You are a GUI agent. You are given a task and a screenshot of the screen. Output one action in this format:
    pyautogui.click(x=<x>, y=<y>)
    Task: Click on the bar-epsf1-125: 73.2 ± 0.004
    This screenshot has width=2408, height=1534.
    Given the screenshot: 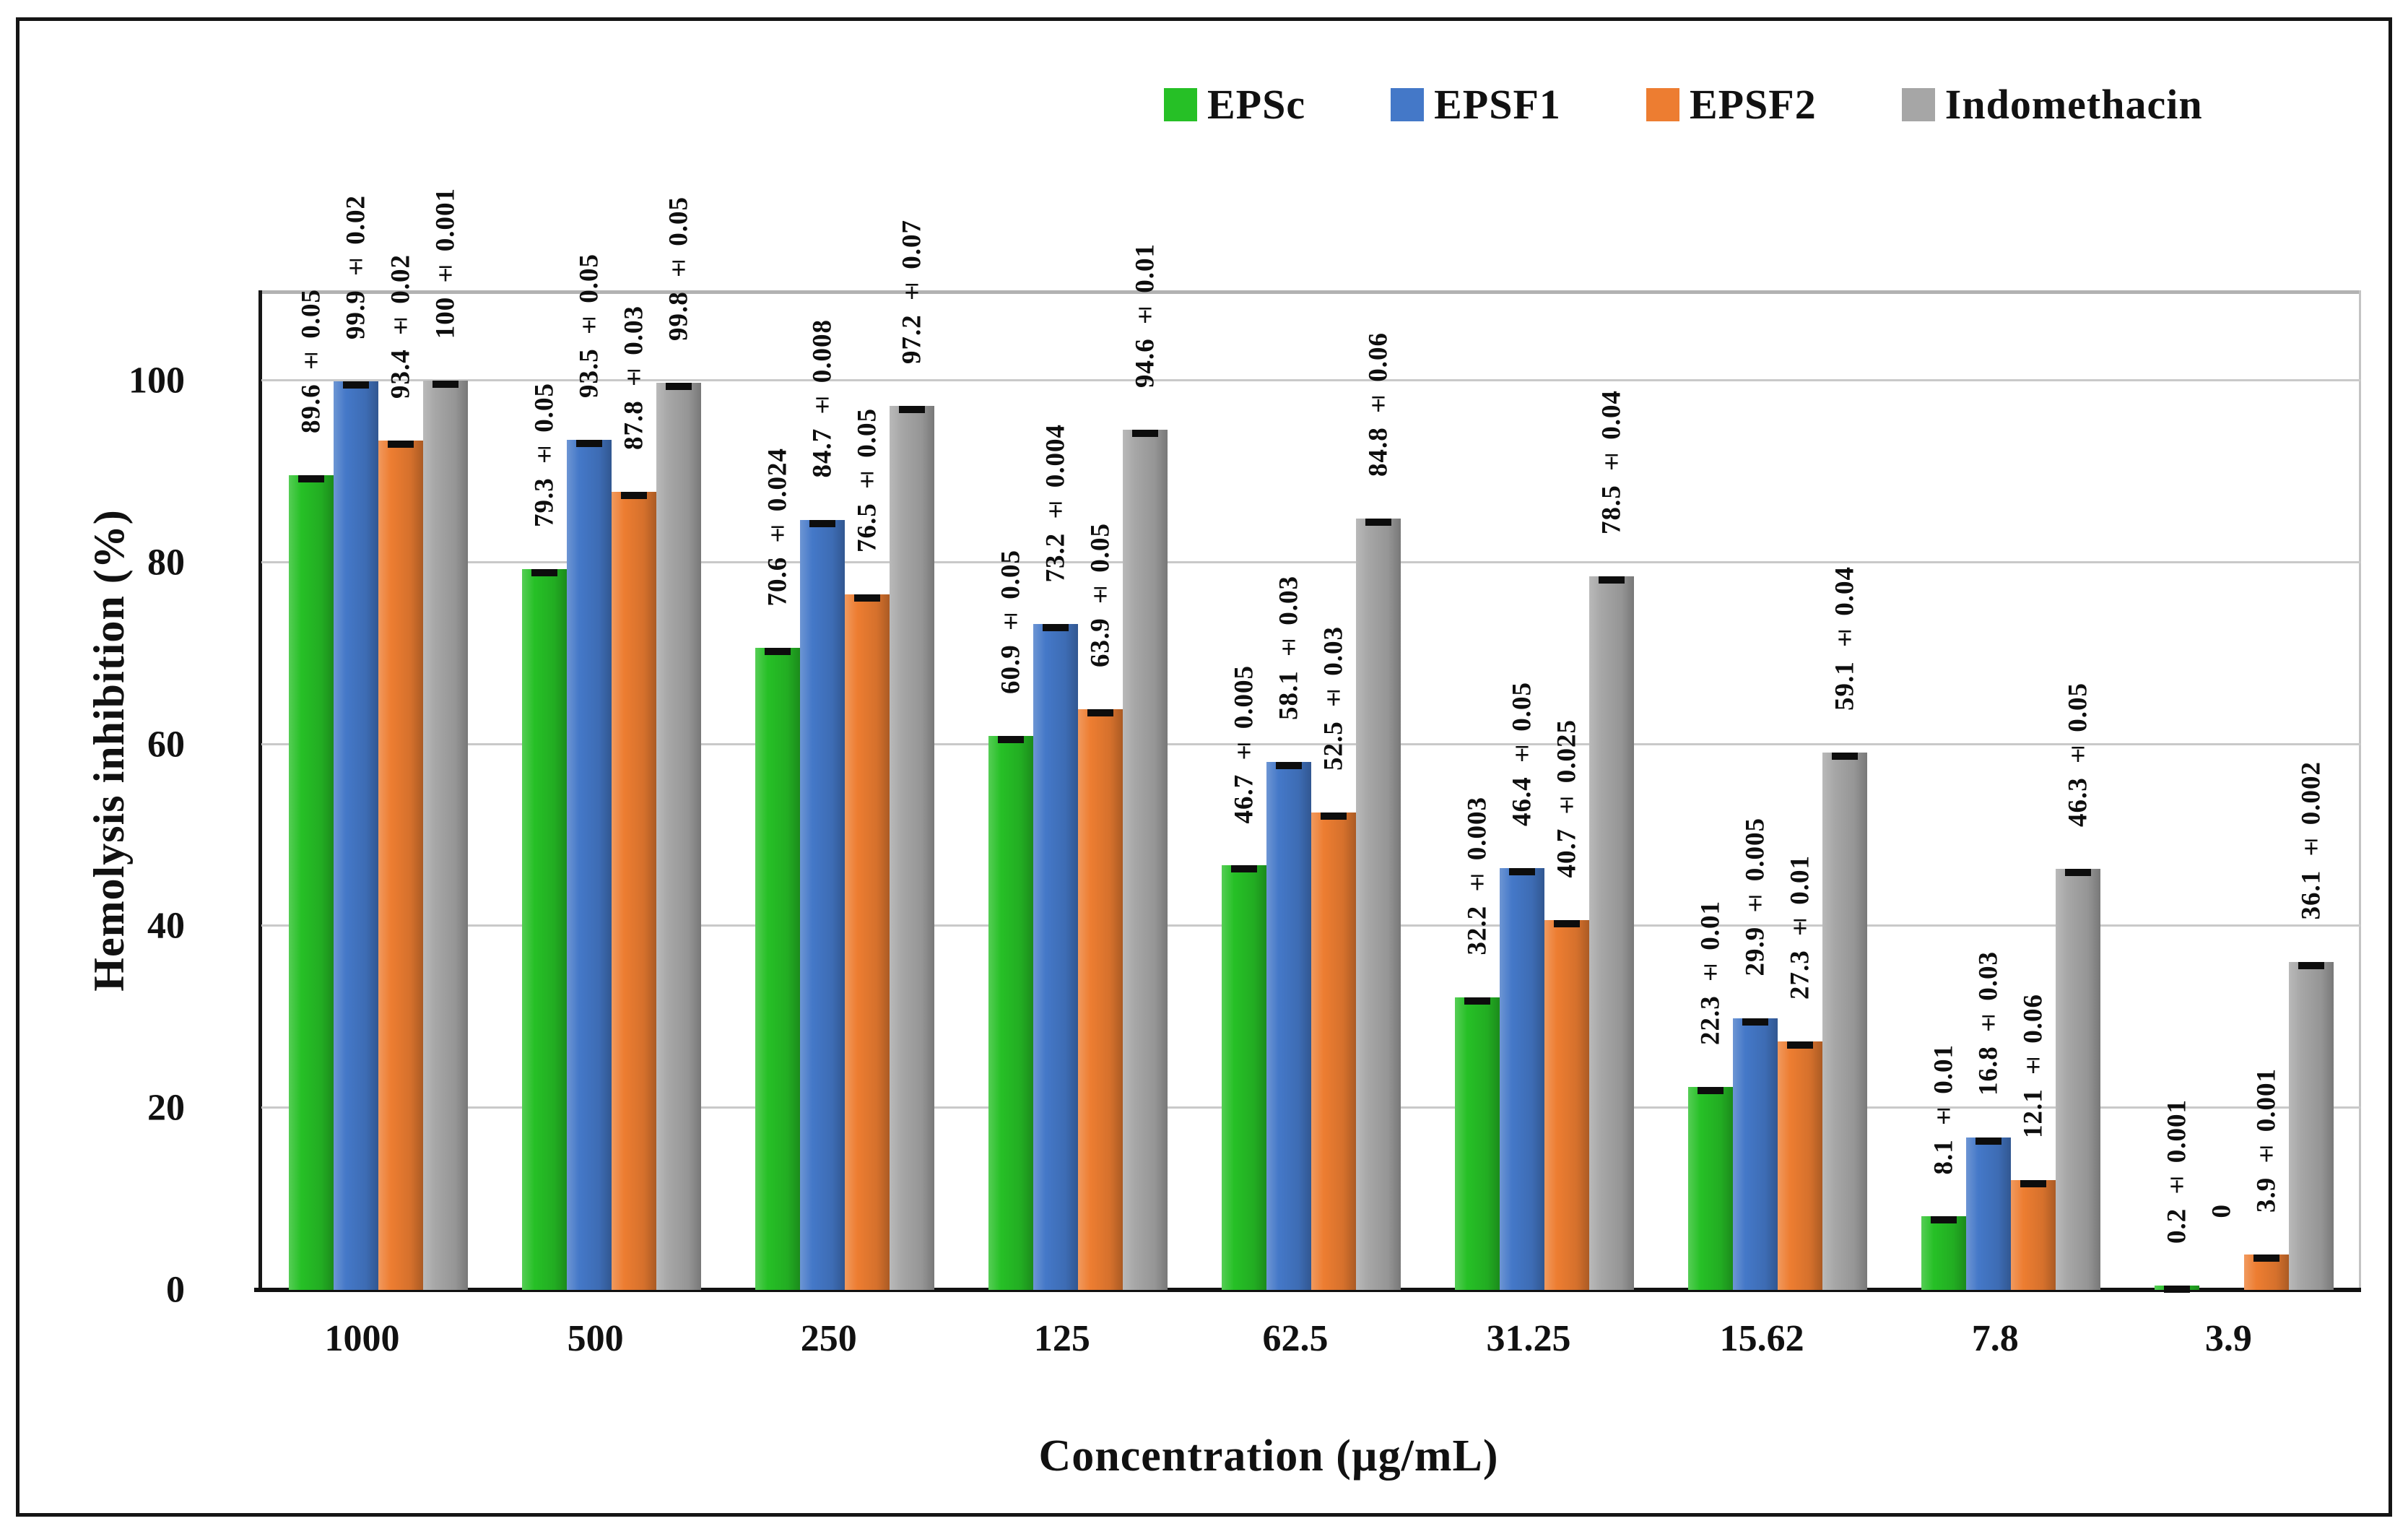 What is the action you would take?
    pyautogui.click(x=1055, y=857)
    